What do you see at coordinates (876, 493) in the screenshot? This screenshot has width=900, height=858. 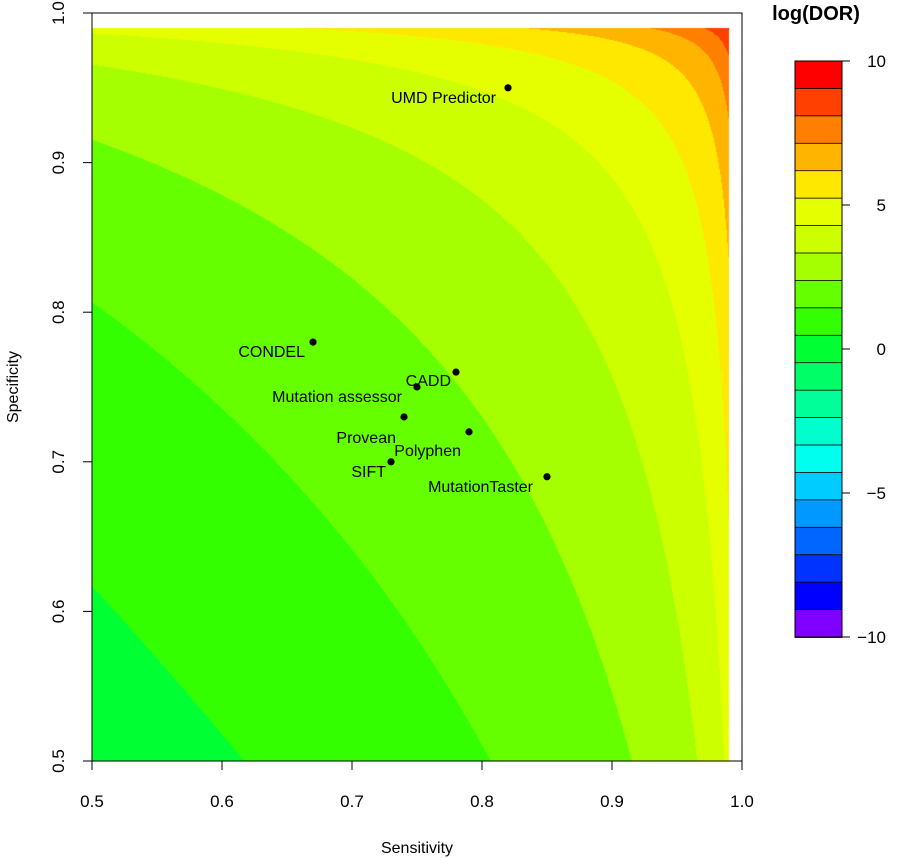 I see `legend-tick-label: −5` at bounding box center [876, 493].